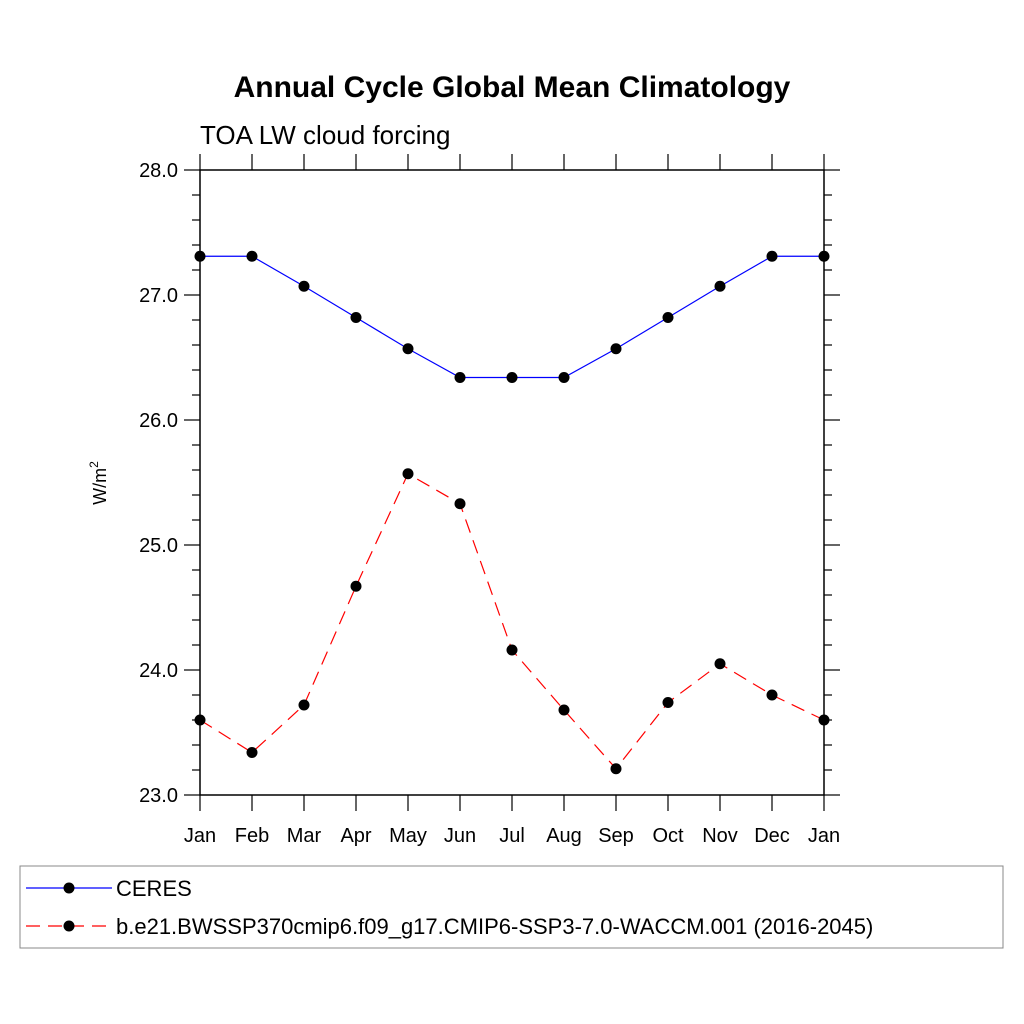 The height and width of the screenshot is (1024, 1024). What do you see at coordinates (158, 421) in the screenshot?
I see `y-tick-label: 26.0` at bounding box center [158, 421].